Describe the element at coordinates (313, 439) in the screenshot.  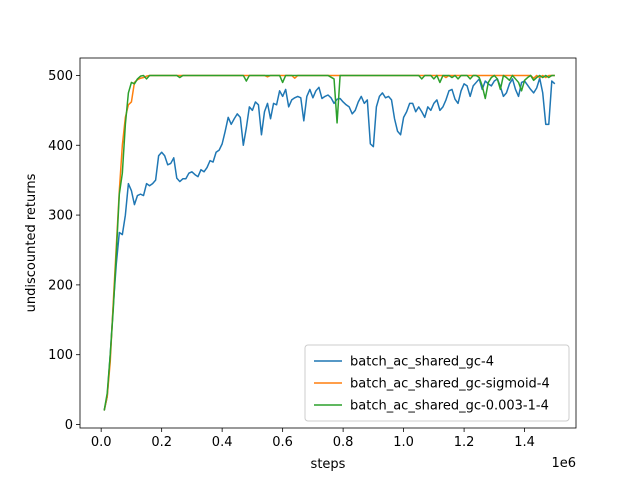
I see `x-axis: 0.0 0.2 0.4 0.6 0.8 1.0 1.2 1.4` at that location.